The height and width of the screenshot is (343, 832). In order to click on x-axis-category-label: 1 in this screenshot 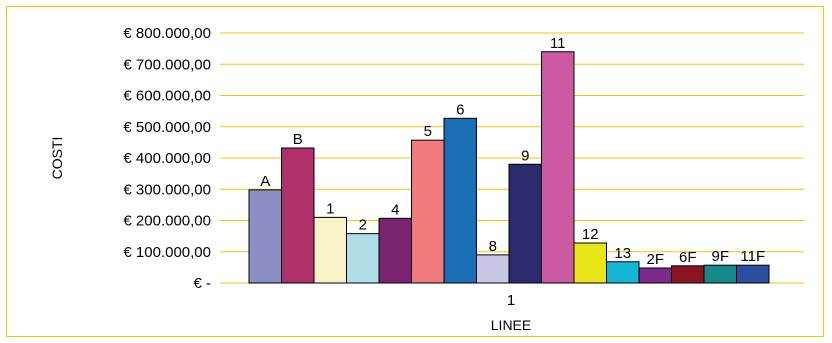, I will do `click(511, 300)`.